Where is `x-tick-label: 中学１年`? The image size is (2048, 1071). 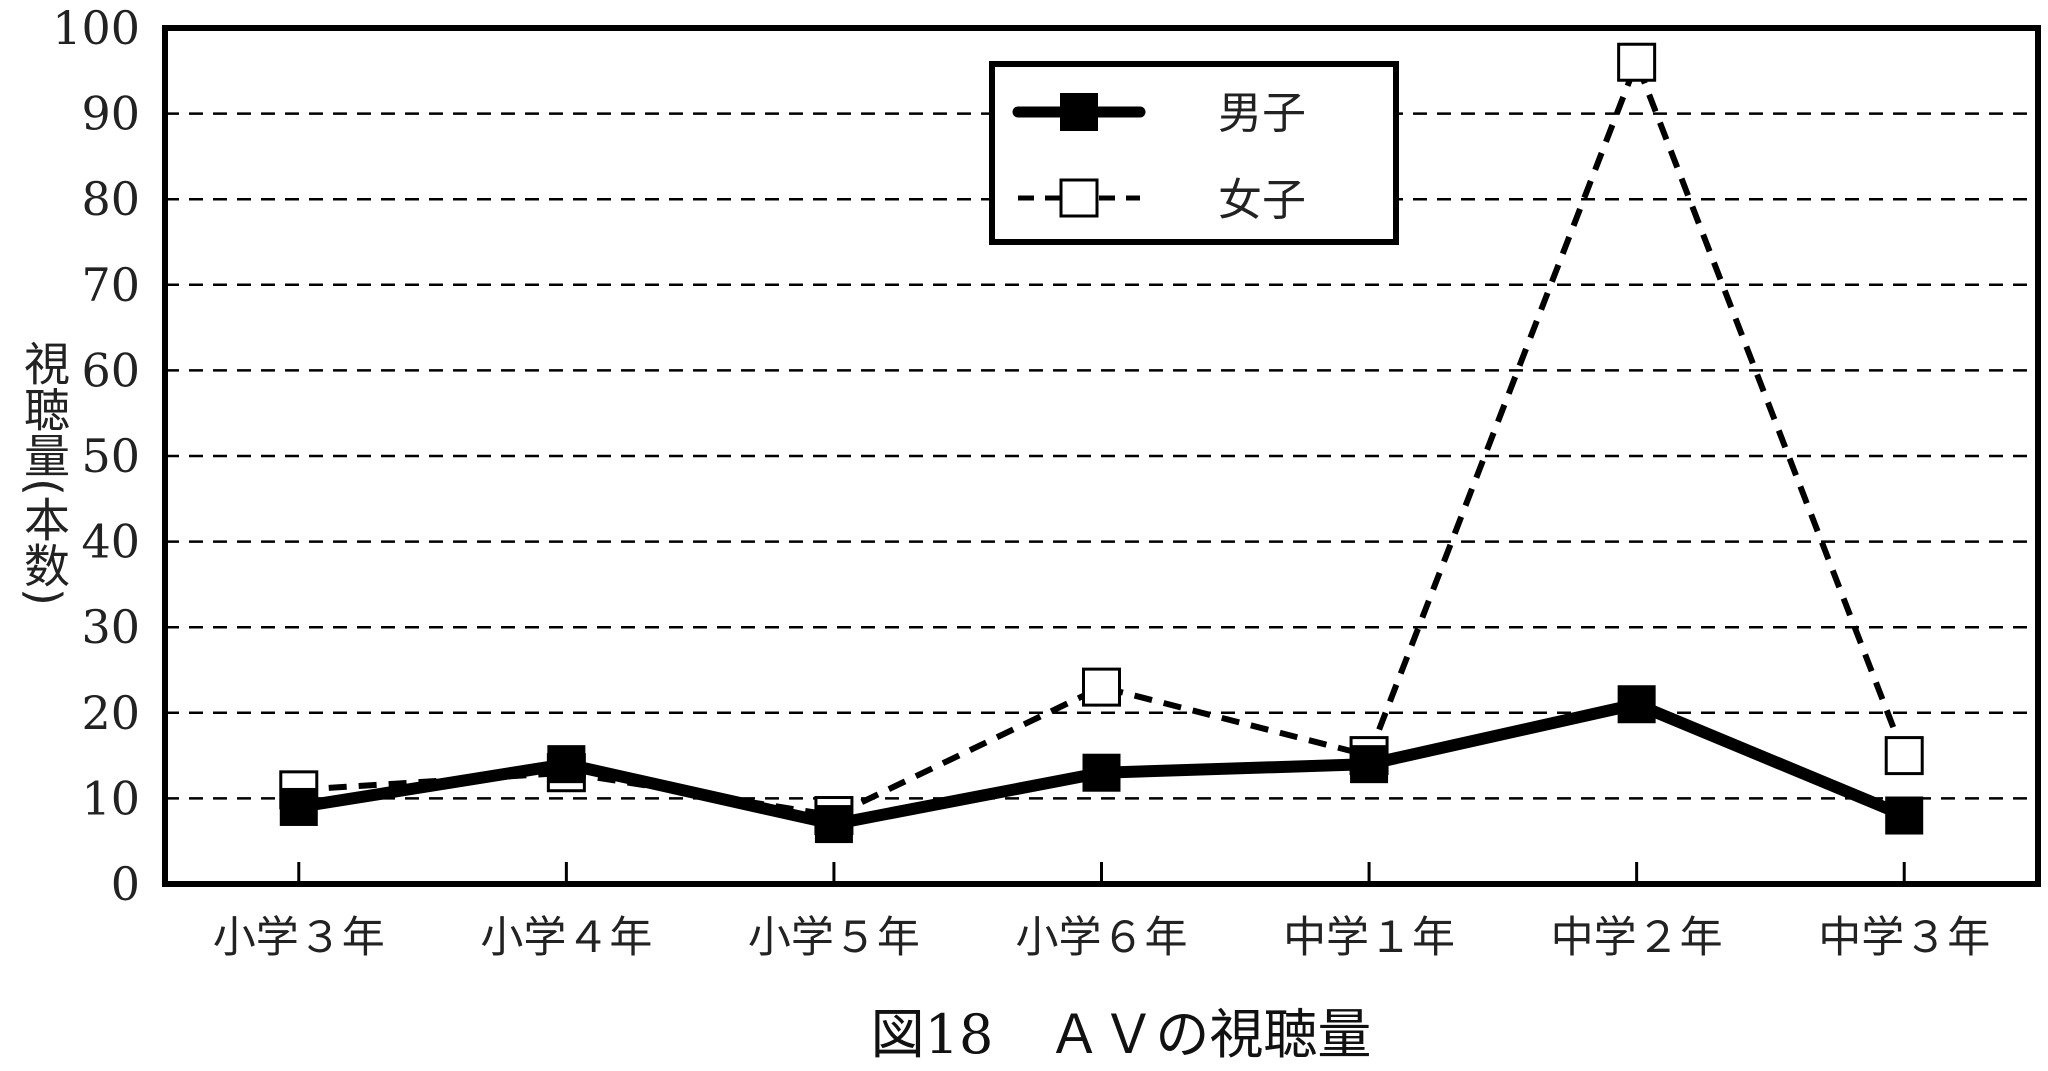
x-tick-label: 中学１年 is located at coordinates (1369, 938).